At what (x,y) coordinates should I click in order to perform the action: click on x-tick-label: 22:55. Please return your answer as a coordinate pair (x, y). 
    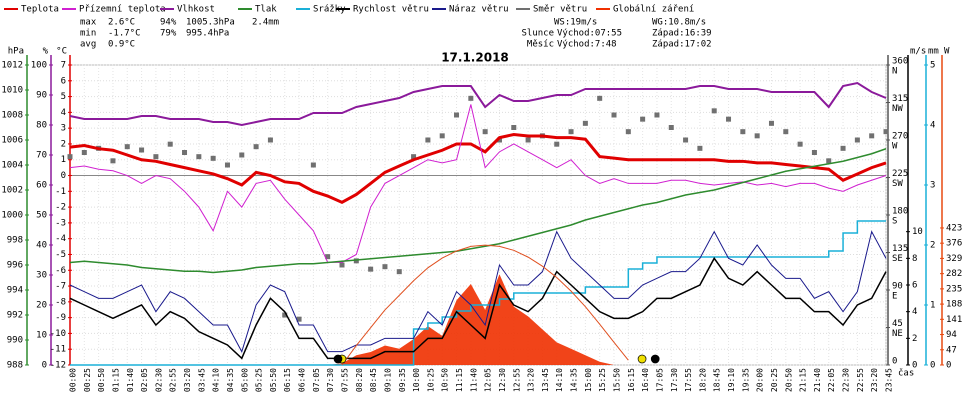
    Looking at the image, I should click on (860, 380).